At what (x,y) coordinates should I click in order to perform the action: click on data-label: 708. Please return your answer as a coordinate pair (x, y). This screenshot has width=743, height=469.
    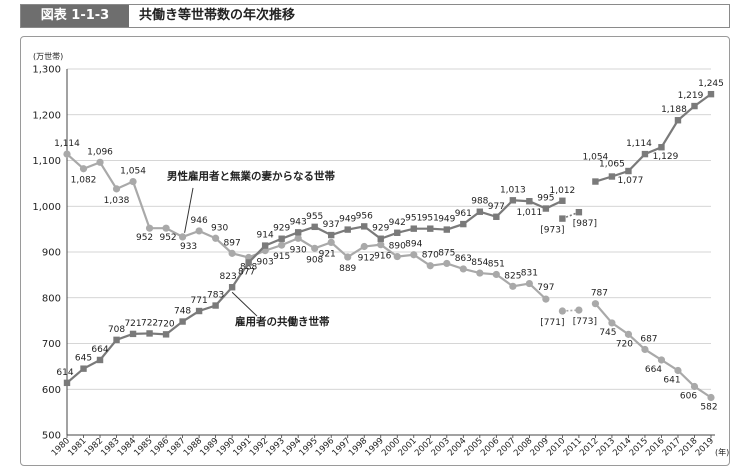
    Looking at the image, I should click on (116, 330).